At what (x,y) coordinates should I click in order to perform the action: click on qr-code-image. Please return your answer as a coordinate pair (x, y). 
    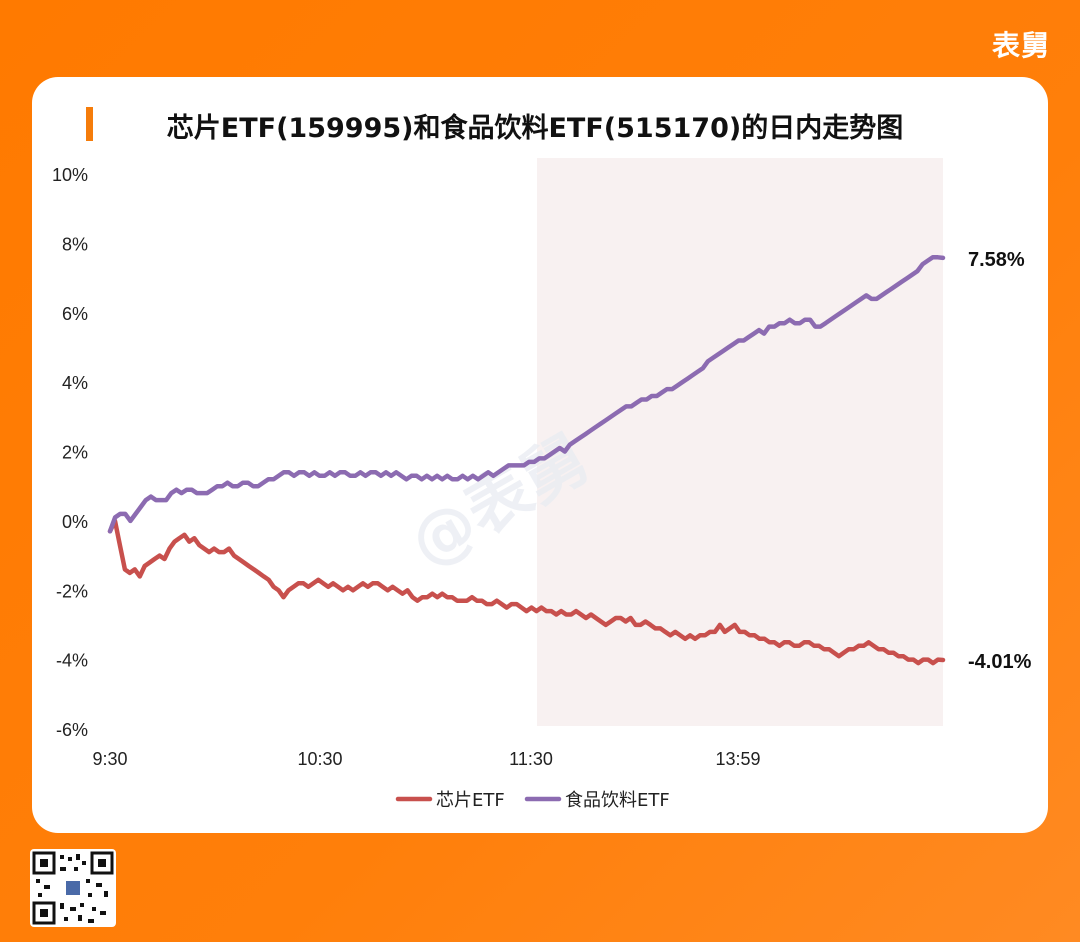
    Looking at the image, I should click on (73, 888).